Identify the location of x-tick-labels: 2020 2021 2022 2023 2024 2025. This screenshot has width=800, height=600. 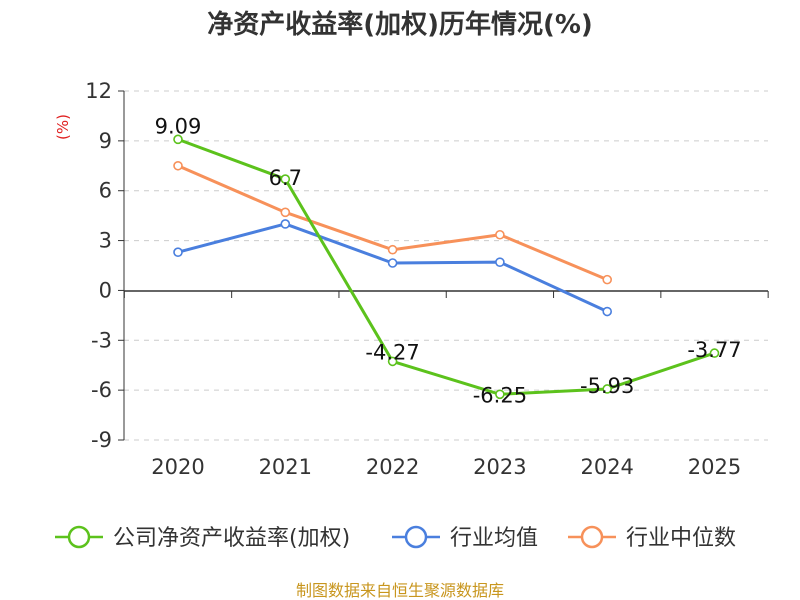
(446, 467).